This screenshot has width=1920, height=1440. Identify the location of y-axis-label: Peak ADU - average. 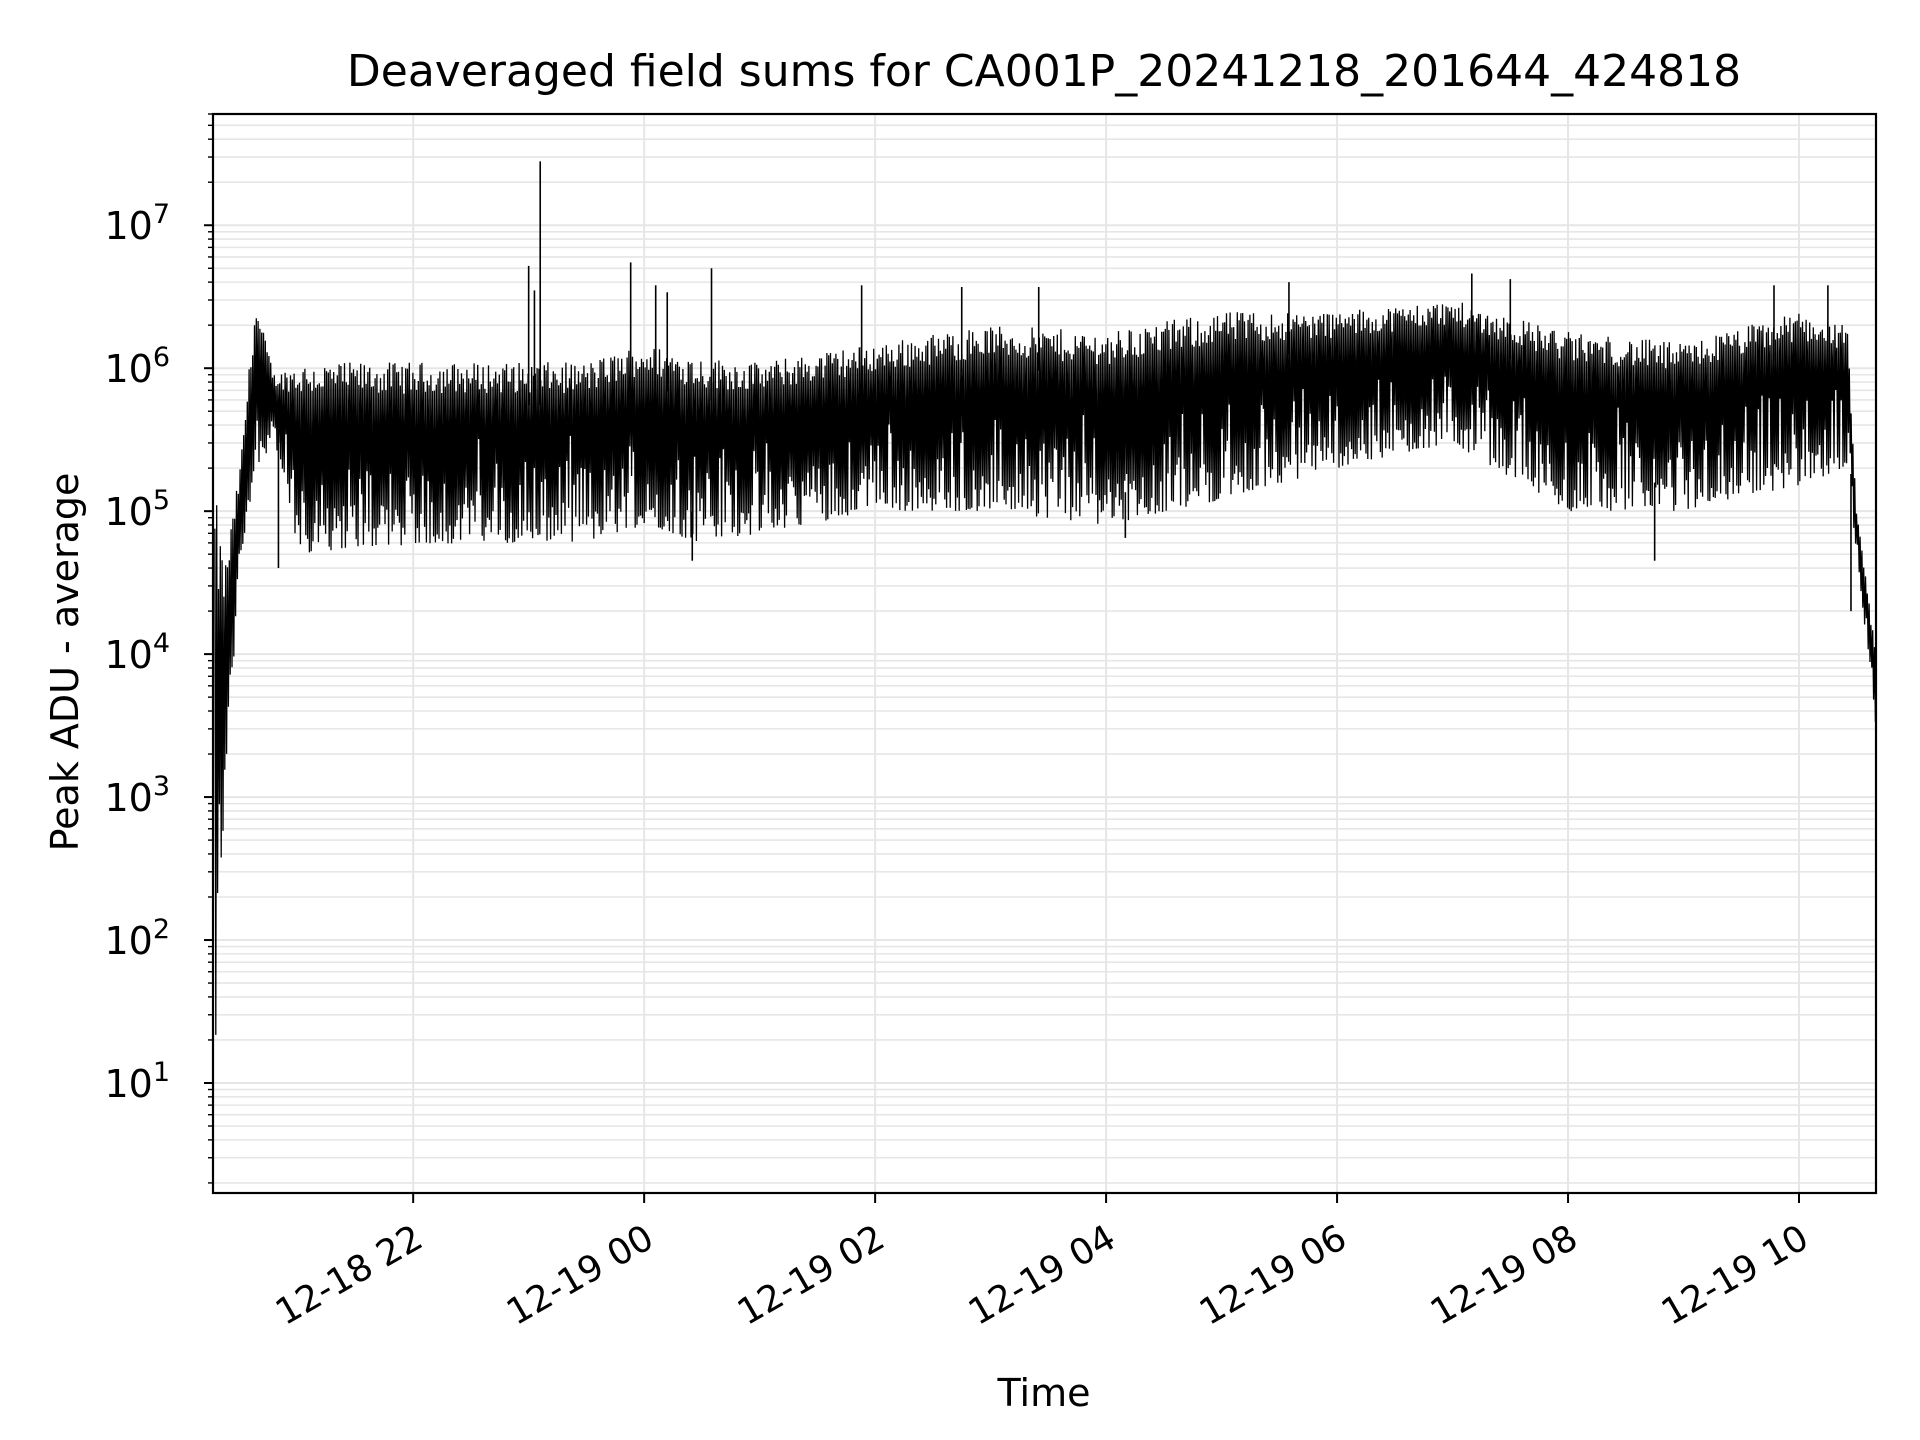
(65, 662).